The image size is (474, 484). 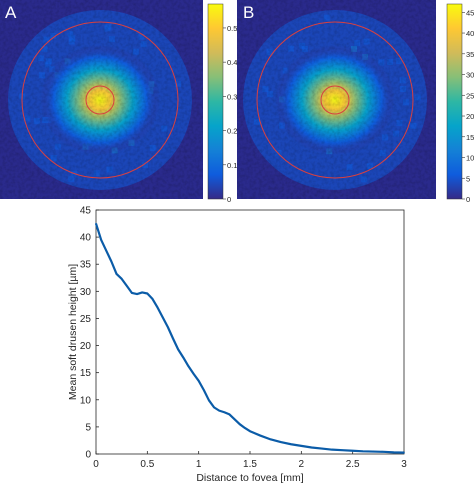 I want to click on colorbar-tick-label: 0.4, so click(x=232, y=62).